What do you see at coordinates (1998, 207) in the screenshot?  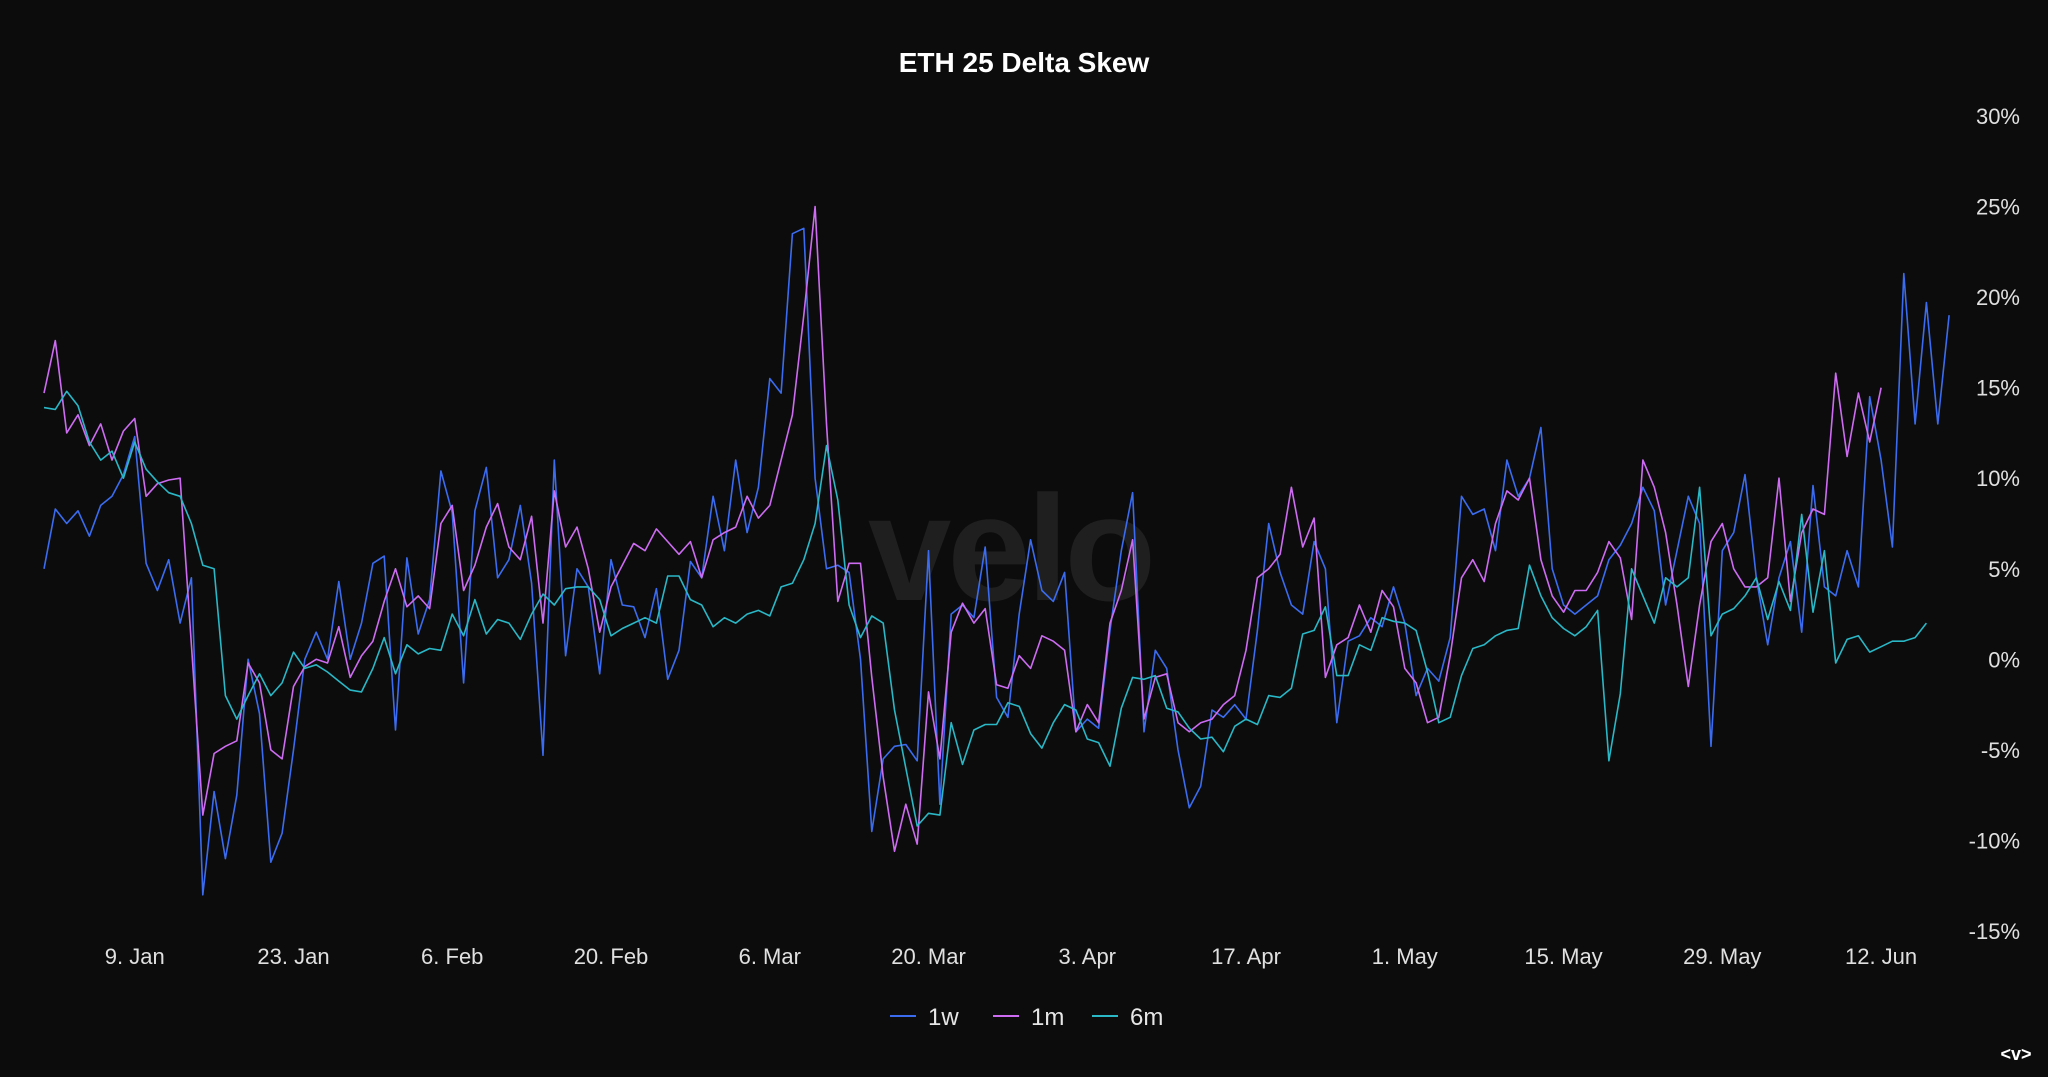 I see `y-tick-label: 25%` at bounding box center [1998, 207].